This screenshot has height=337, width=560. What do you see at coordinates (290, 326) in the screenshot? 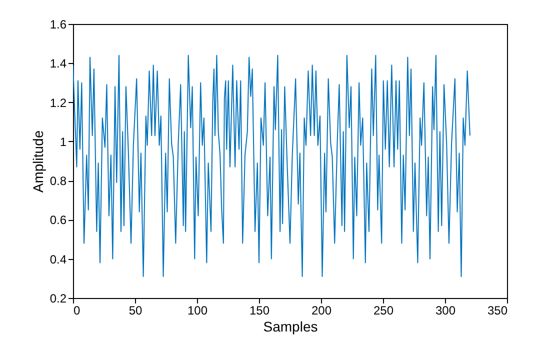
I see `x-axis-title: Samples` at bounding box center [290, 326].